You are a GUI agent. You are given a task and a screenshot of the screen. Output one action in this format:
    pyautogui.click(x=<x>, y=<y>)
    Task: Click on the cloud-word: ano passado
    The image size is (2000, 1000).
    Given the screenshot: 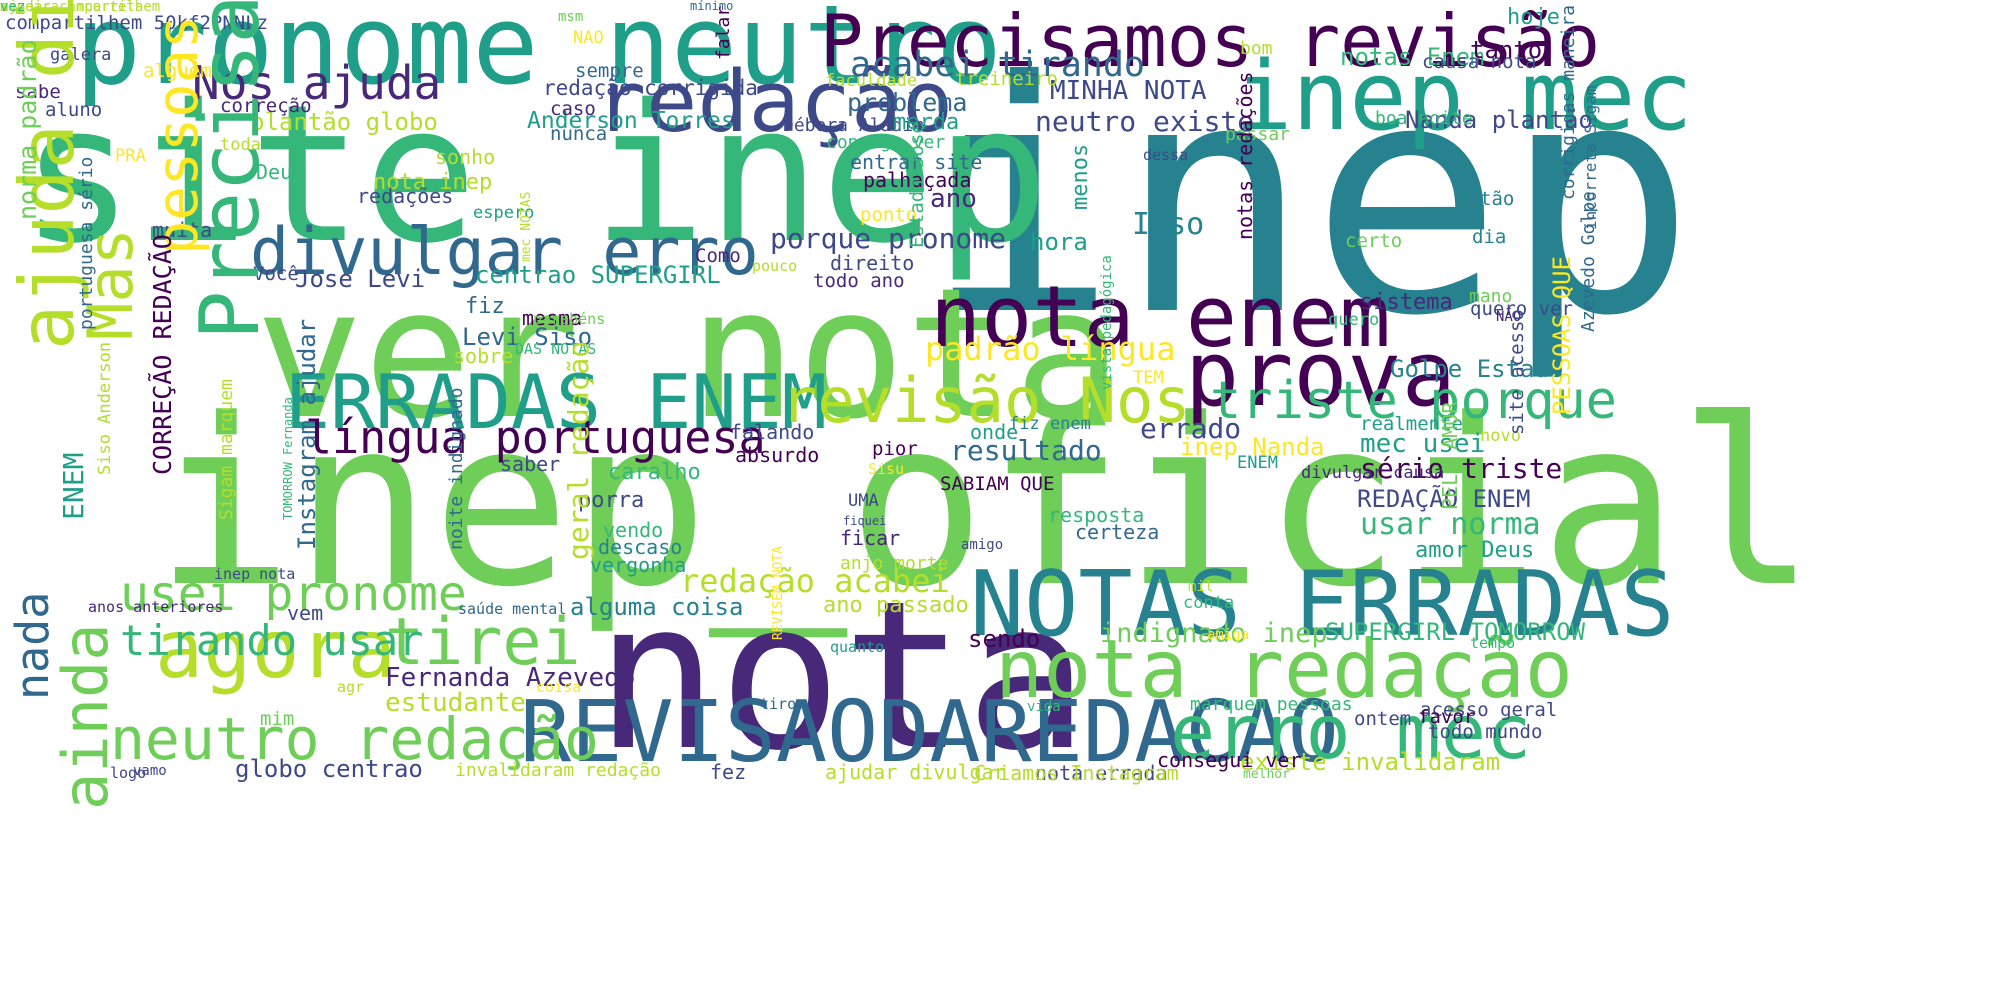 What is the action you would take?
    pyautogui.click(x=896, y=605)
    